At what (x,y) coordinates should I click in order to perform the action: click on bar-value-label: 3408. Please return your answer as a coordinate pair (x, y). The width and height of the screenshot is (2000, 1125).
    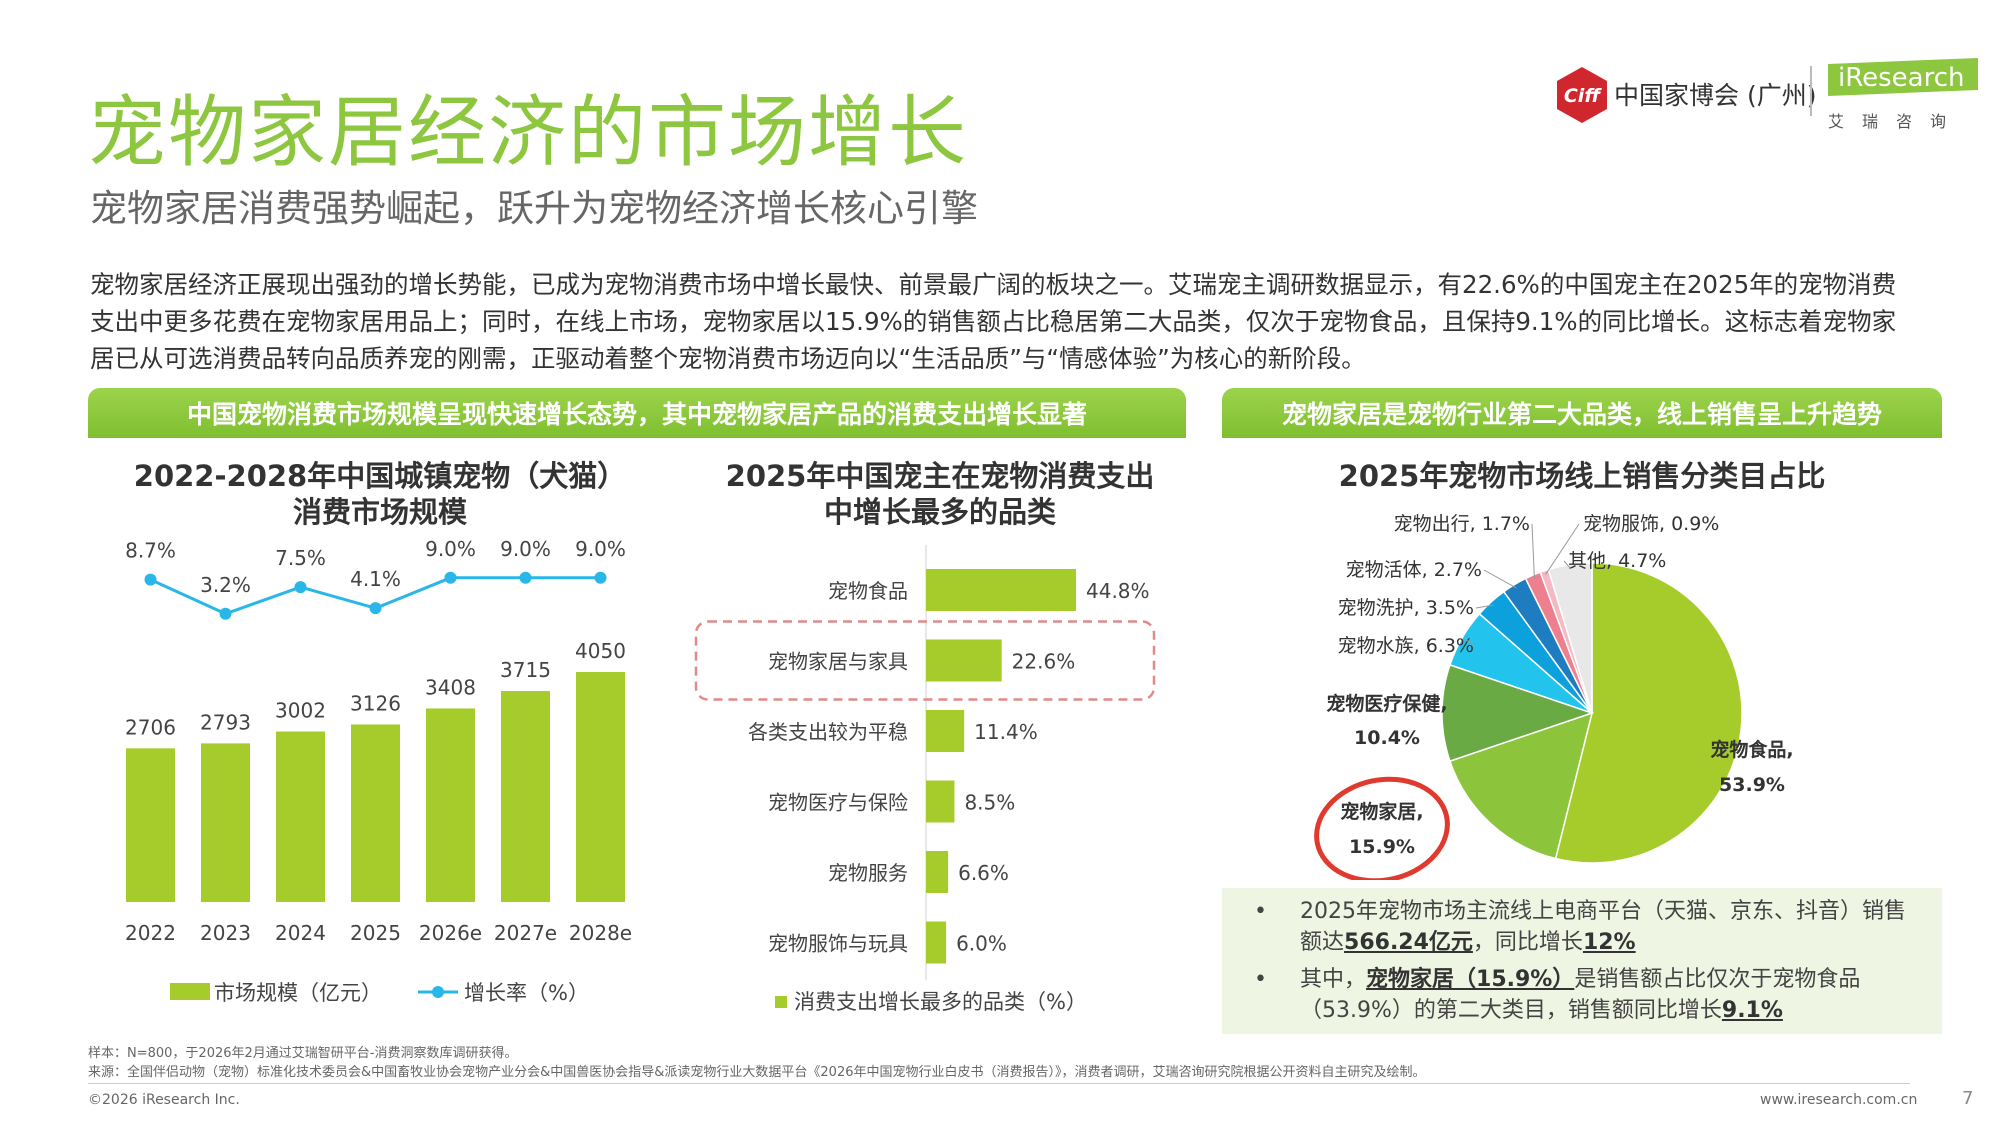
    Looking at the image, I should click on (450, 687).